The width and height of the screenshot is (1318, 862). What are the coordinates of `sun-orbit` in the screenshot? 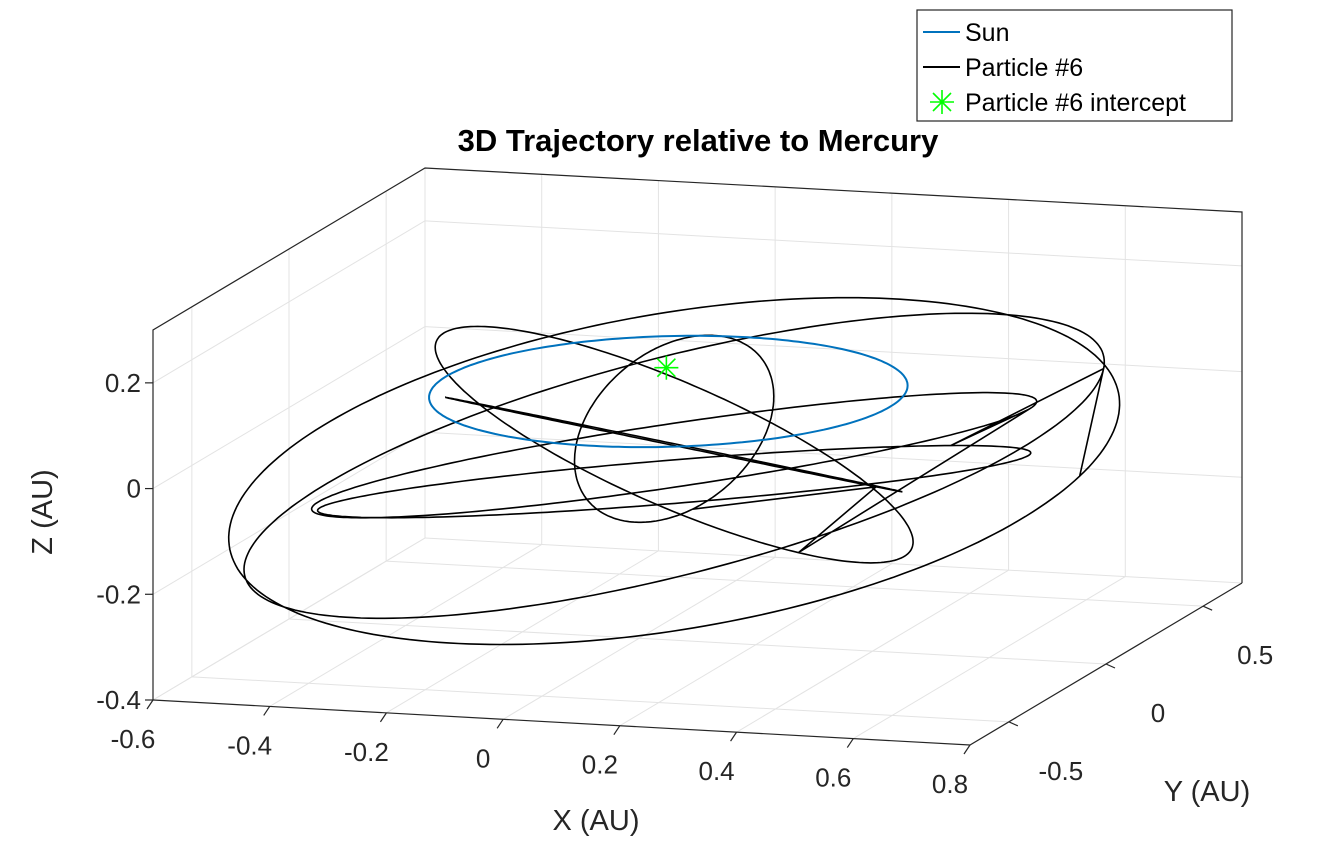 It's located at (668, 391).